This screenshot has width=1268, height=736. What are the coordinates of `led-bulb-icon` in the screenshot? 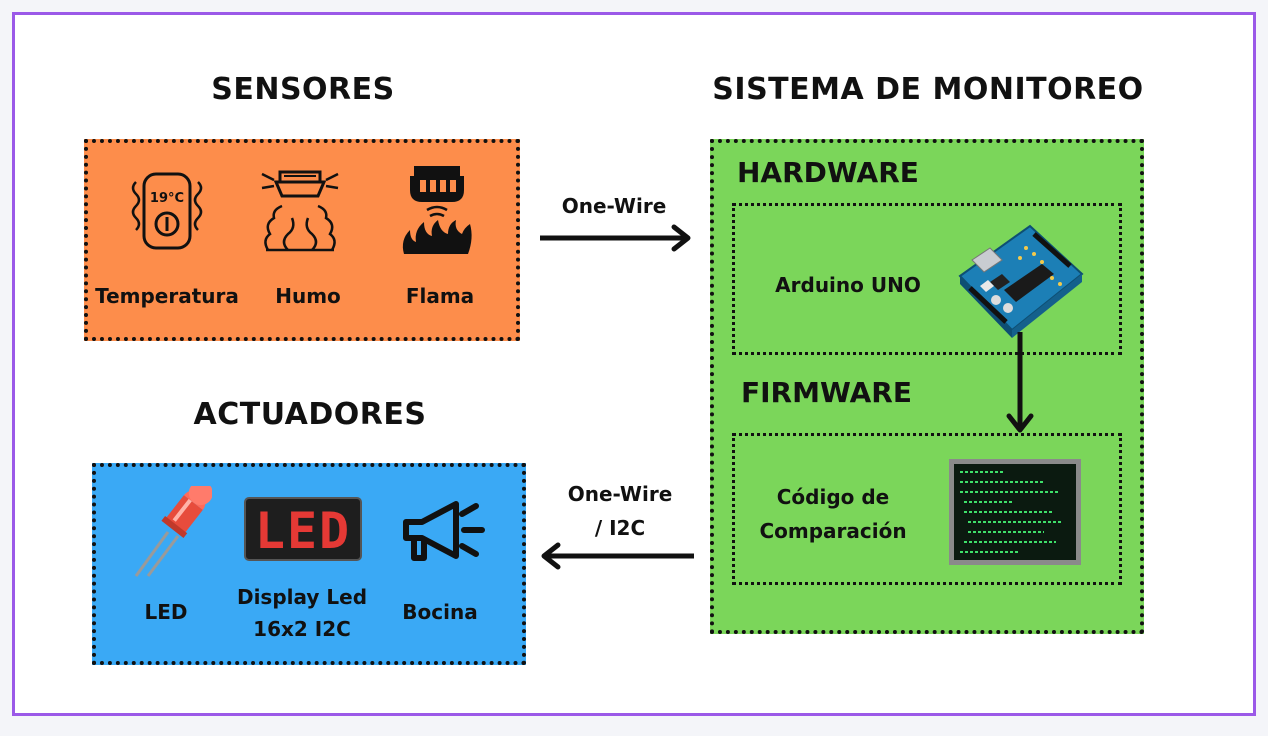 It's located at (170, 532).